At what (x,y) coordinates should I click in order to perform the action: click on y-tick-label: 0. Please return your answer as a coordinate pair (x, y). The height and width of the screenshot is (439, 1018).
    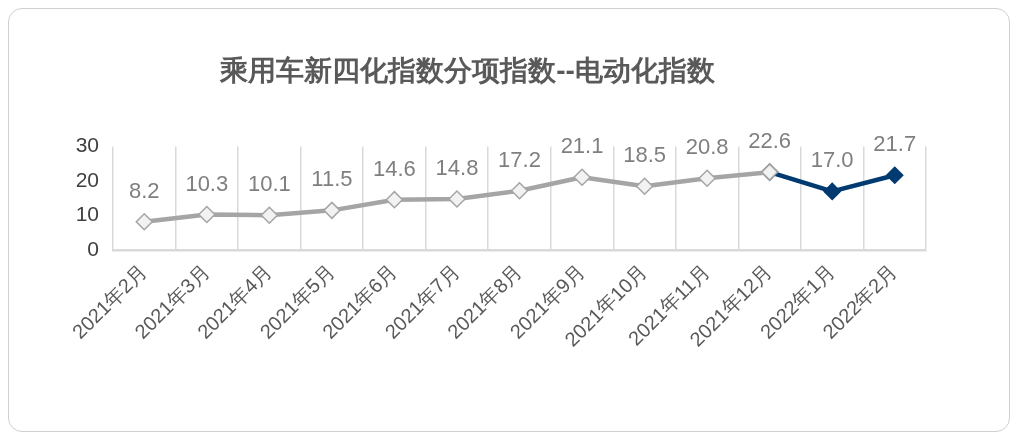
    Looking at the image, I should click on (93, 248).